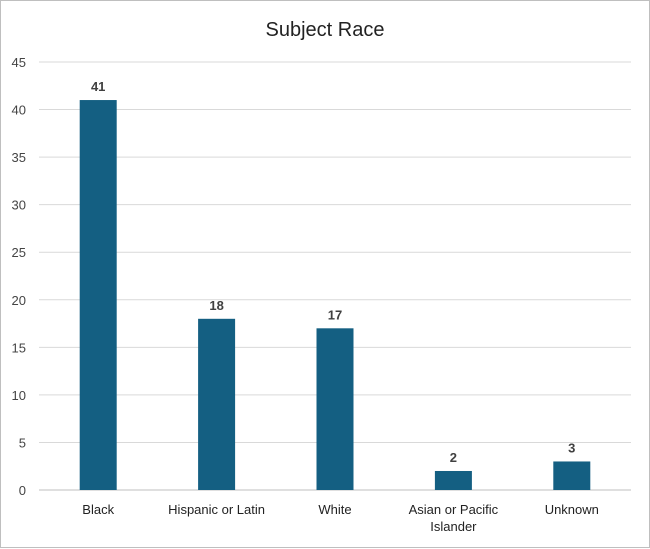 This screenshot has height=549, width=650. What do you see at coordinates (19, 62) in the screenshot?
I see `y-tick-label: 45` at bounding box center [19, 62].